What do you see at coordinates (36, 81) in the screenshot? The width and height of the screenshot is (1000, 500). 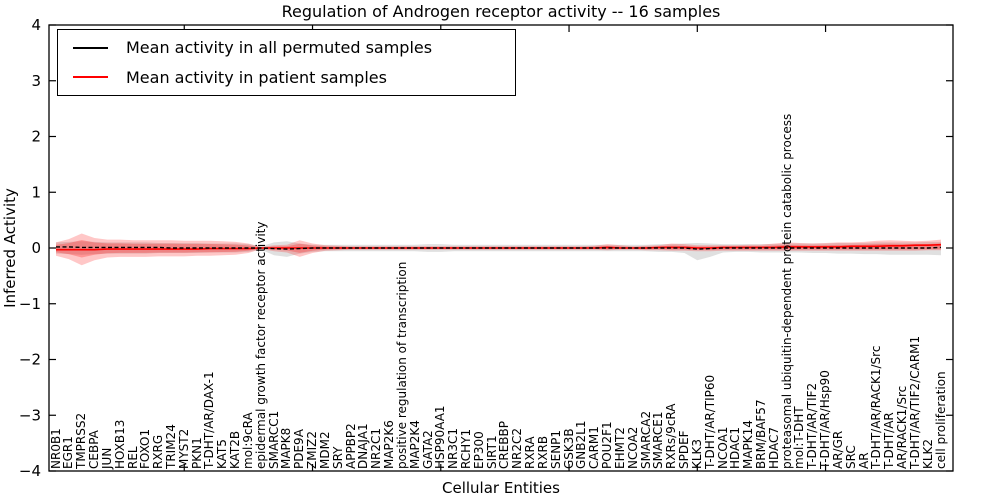 I see `y-tick-label: 3` at bounding box center [36, 81].